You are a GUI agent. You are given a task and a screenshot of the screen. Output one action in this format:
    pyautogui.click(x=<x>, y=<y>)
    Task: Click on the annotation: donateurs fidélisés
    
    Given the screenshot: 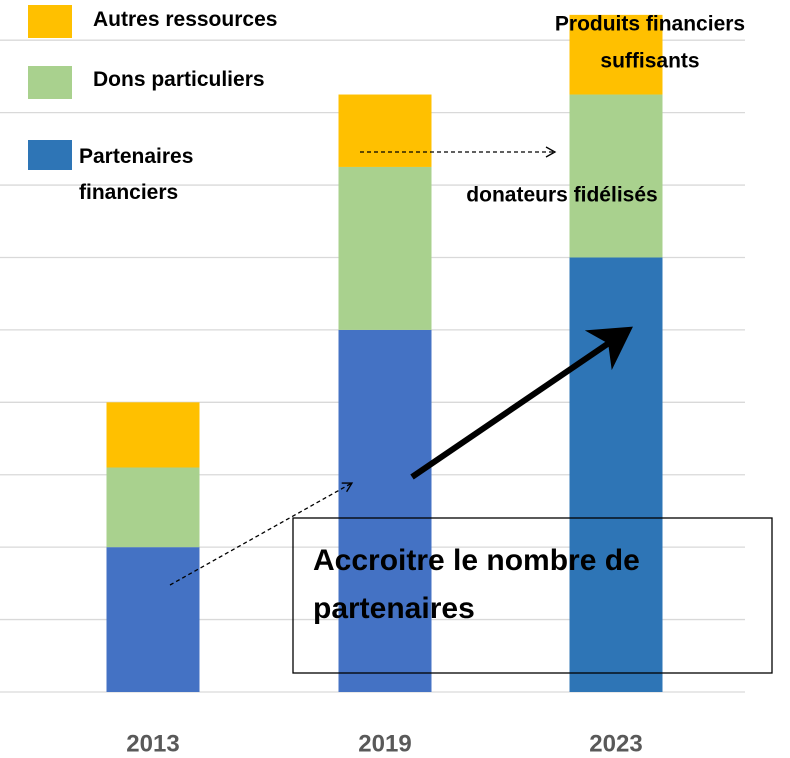 What is the action you would take?
    pyautogui.click(x=561, y=195)
    